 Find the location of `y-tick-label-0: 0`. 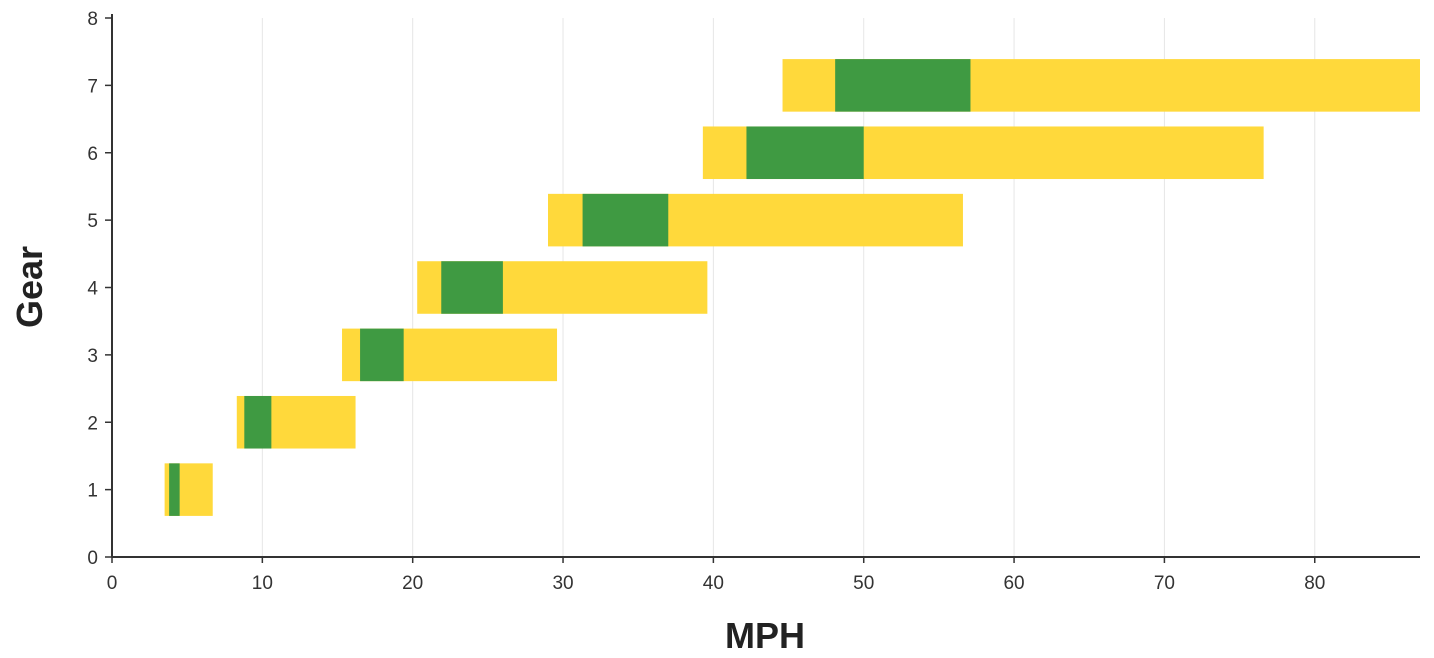

y-tick-label-0: 0 is located at coordinates (92, 558).